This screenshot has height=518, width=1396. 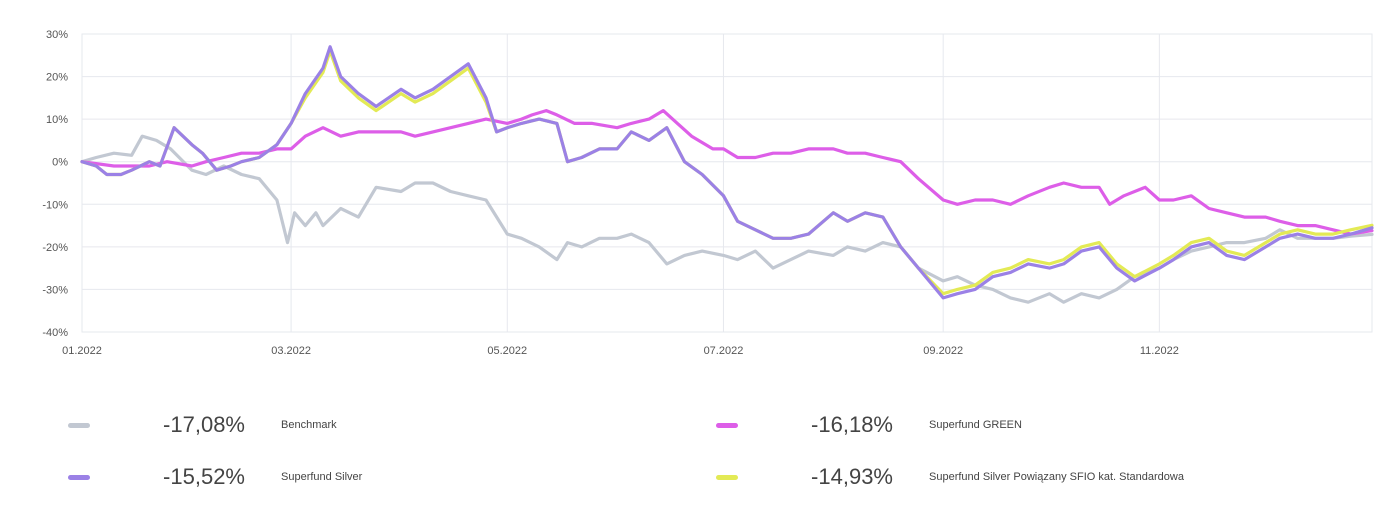 I want to click on y-tick-label: -20%, so click(x=55, y=248).